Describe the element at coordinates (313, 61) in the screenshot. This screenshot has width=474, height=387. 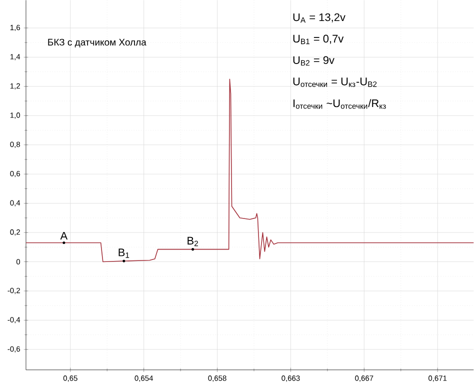
I see `annotation: U$_{B2}$ = 9v` at that location.